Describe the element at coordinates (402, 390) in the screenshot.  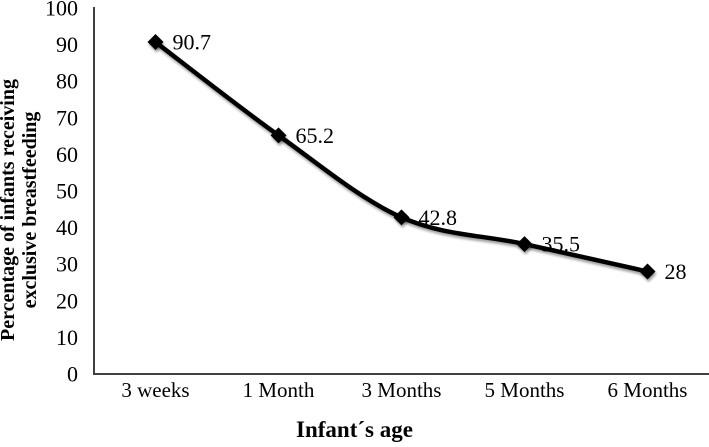
I see `x-tick-label: 3 Months` at that location.